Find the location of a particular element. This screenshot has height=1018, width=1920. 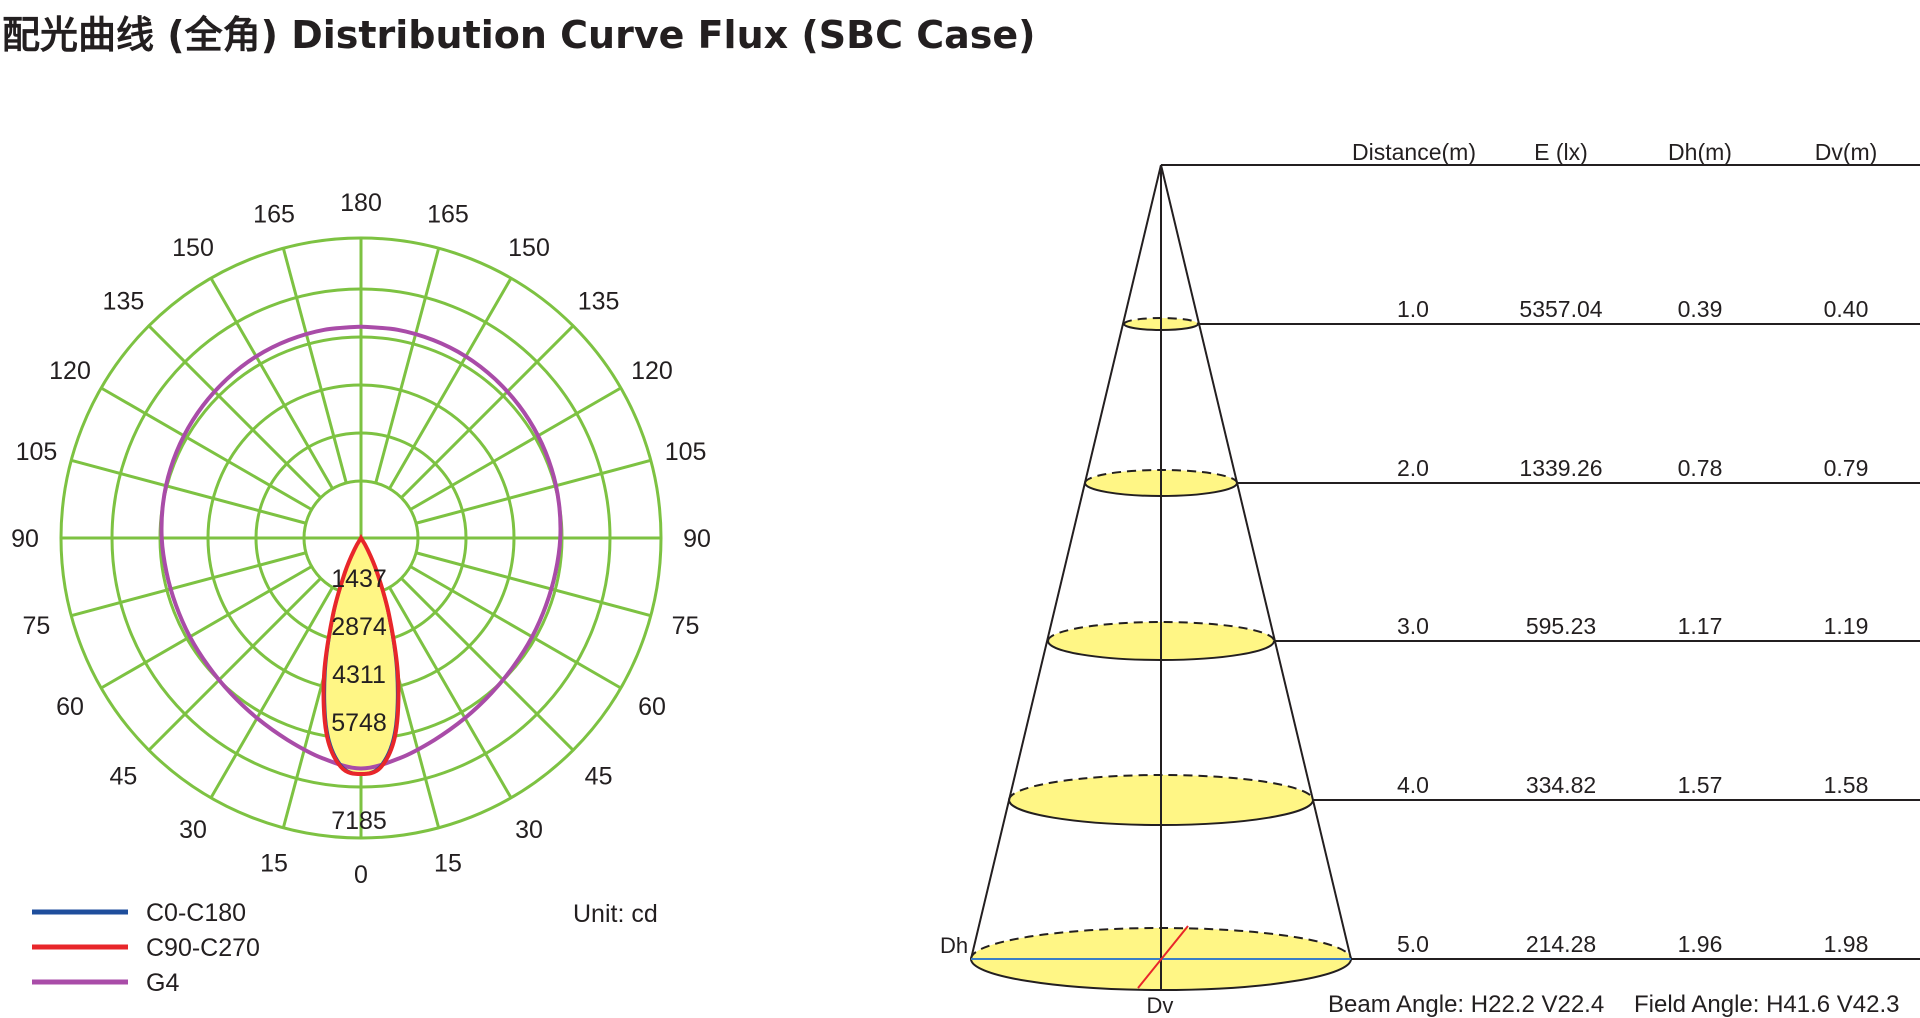

dh-label: Dh is located at coordinates (954, 945).